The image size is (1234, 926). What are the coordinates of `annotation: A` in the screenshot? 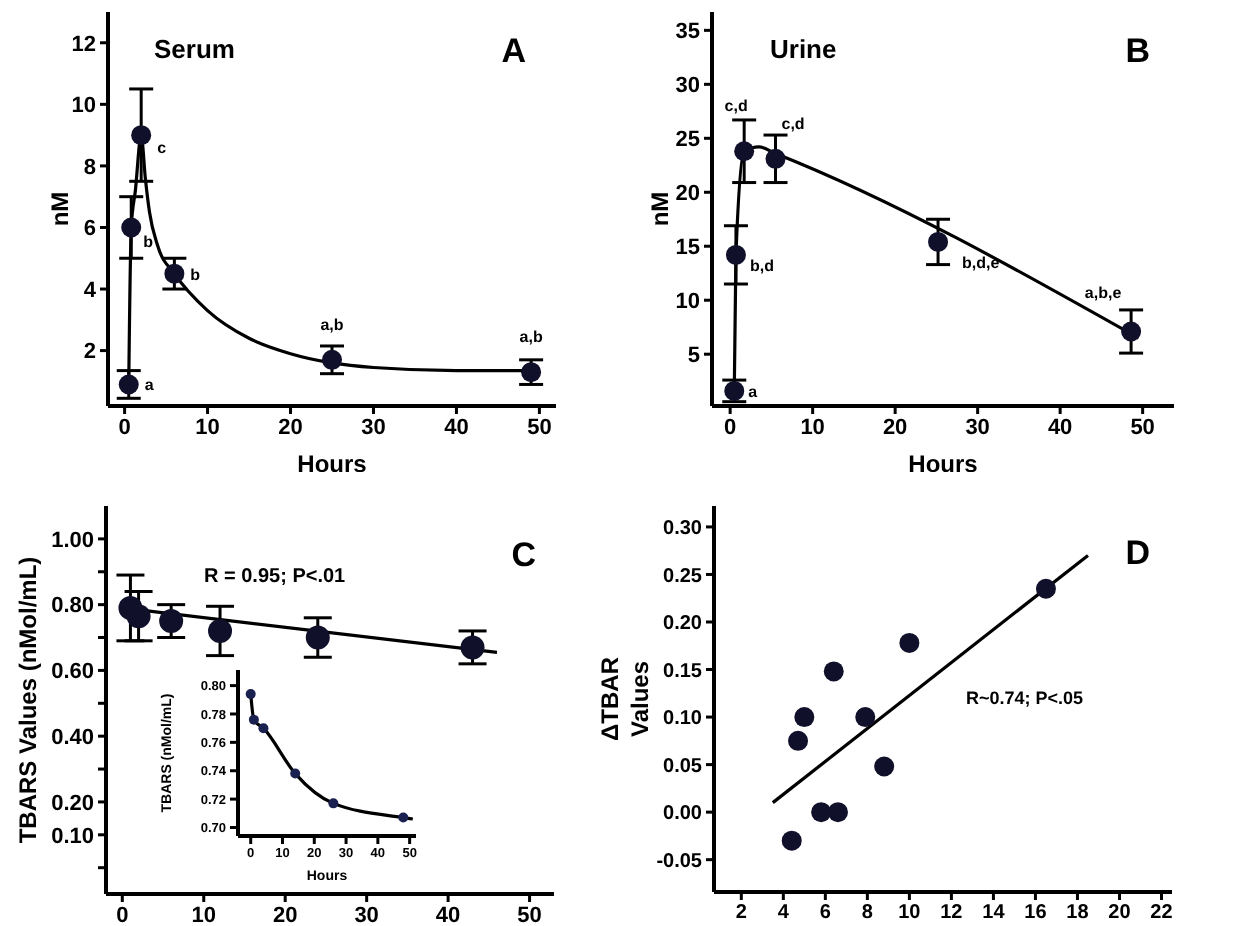 It's located at (513, 51).